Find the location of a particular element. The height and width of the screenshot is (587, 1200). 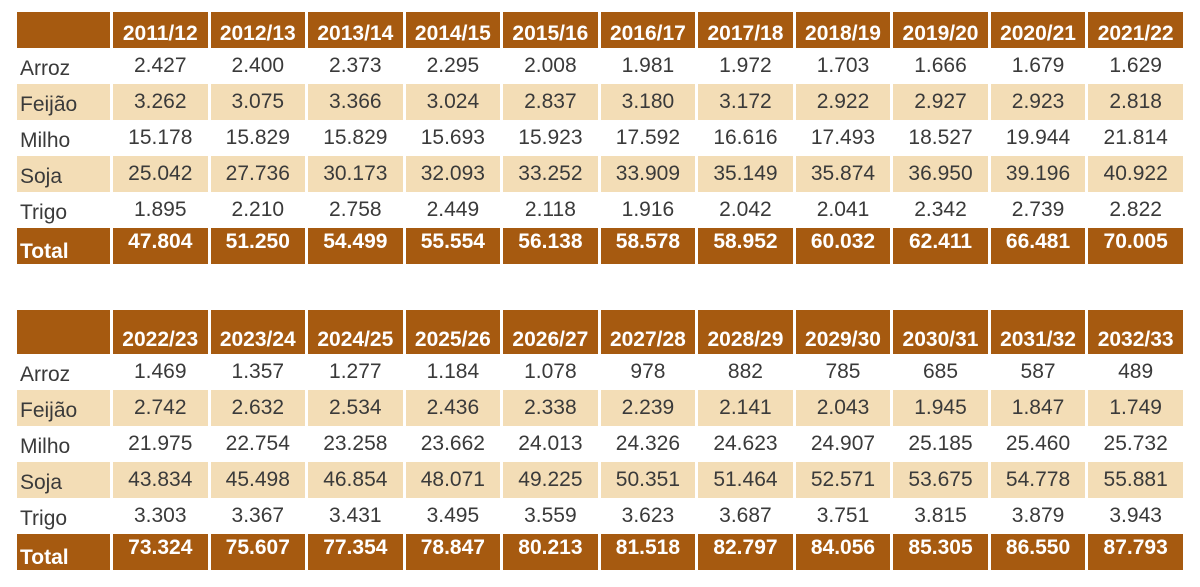

table-cell: 33.909 is located at coordinates (648, 174).